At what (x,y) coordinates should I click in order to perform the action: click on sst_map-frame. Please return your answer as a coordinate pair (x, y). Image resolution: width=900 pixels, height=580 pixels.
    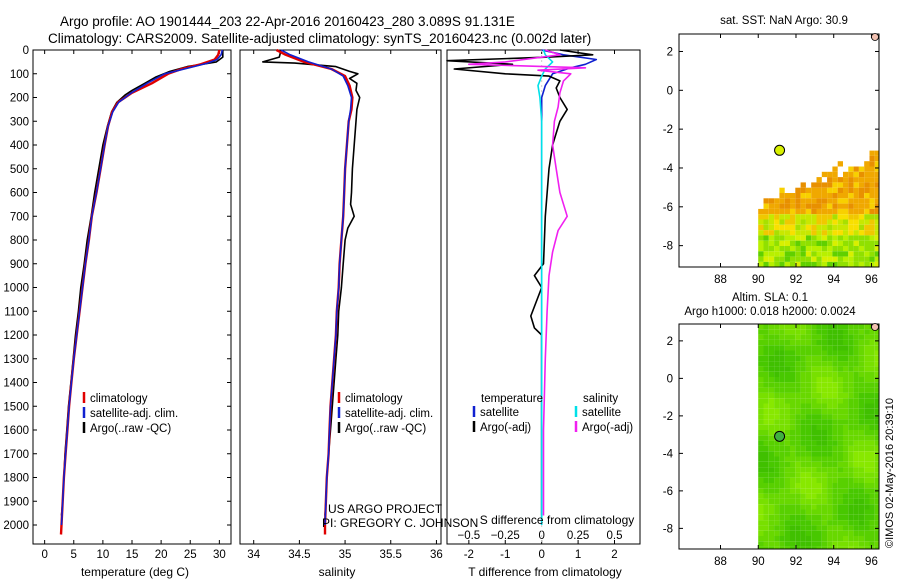
    Looking at the image, I should click on (779, 150).